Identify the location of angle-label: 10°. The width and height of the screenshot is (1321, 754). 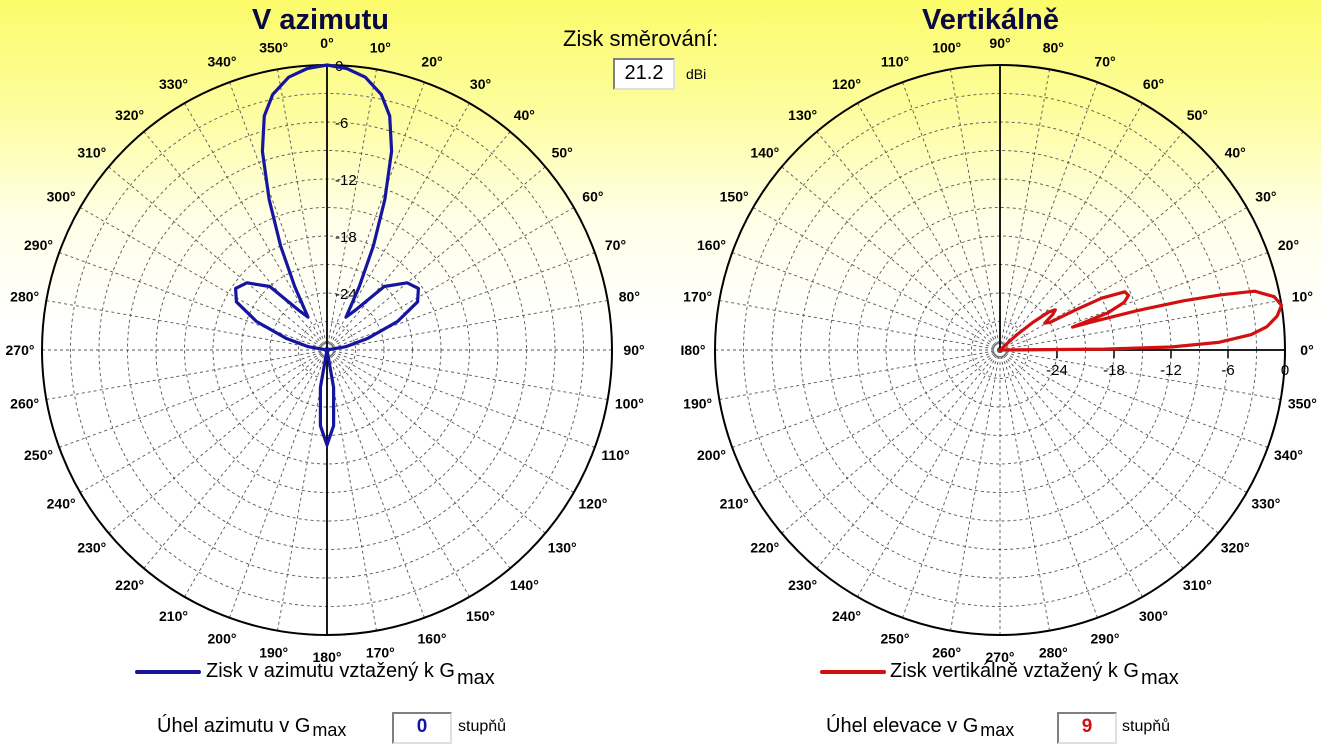
(380, 48).